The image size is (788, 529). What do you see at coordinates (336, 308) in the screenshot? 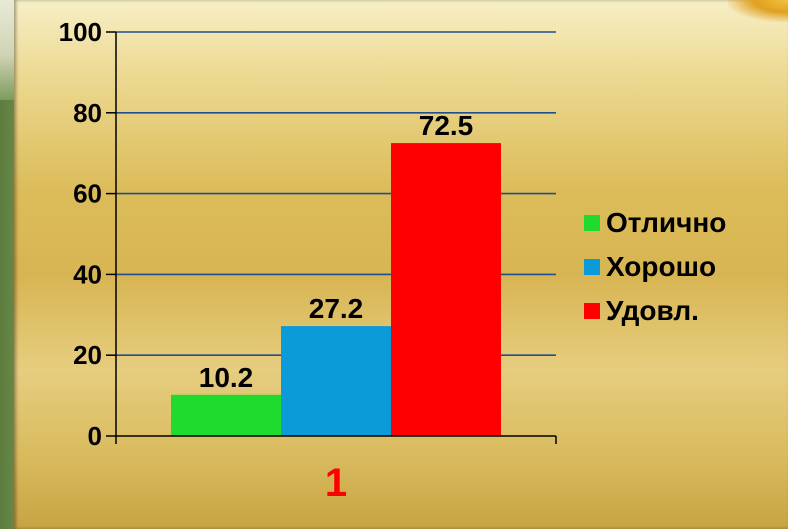
I see `data-label: 27.2` at bounding box center [336, 308].